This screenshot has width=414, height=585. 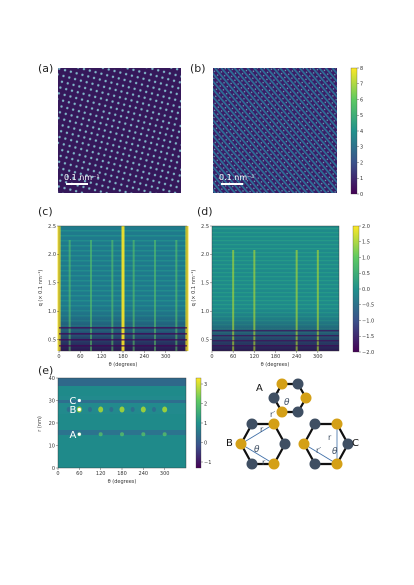 What do you see at coordinates (330, 437) in the screenshot?
I see `hexagon-c-r: r` at bounding box center [330, 437].